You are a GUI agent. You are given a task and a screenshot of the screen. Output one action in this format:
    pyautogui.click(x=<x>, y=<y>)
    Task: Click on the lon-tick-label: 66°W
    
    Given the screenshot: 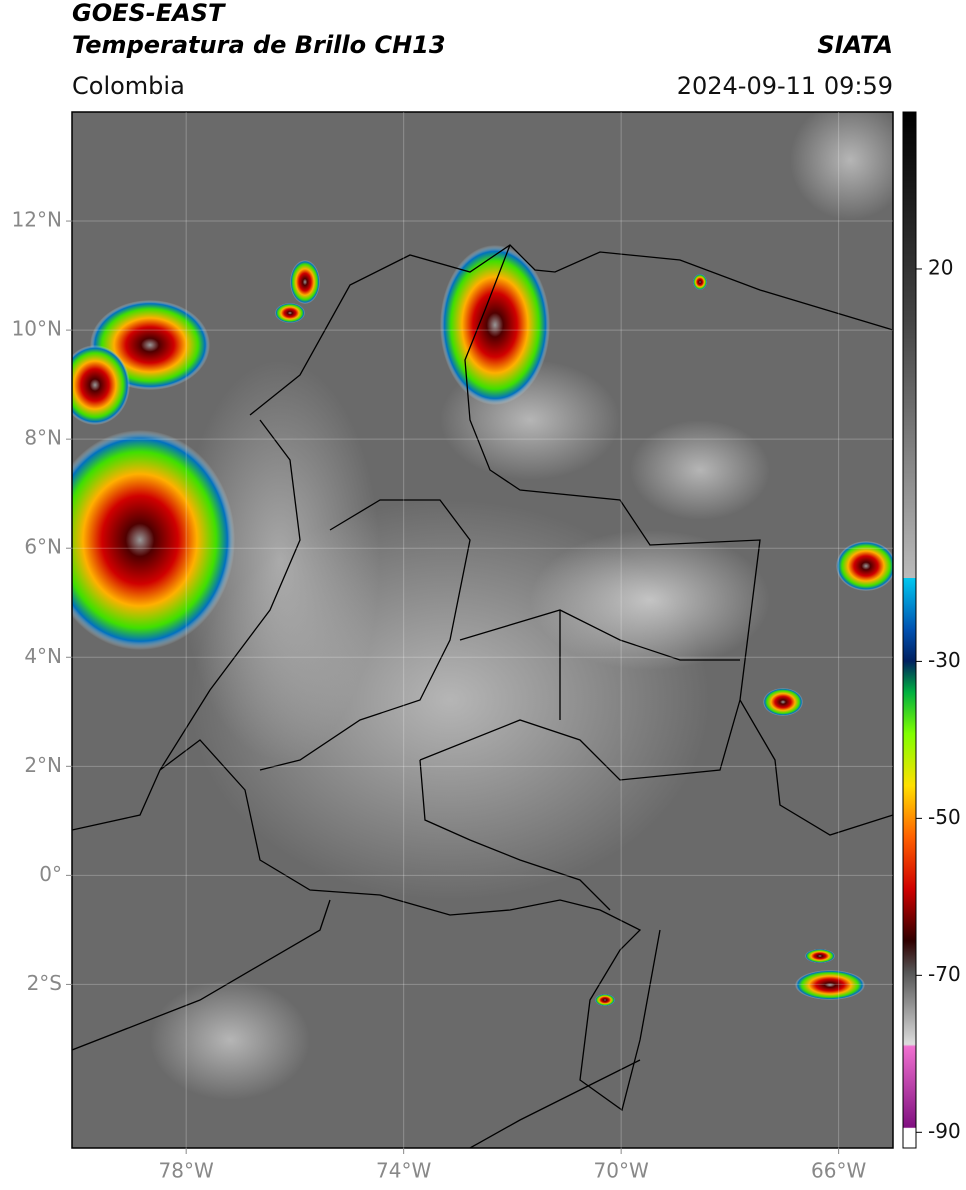 What is the action you would take?
    pyautogui.click(x=838, y=1171)
    